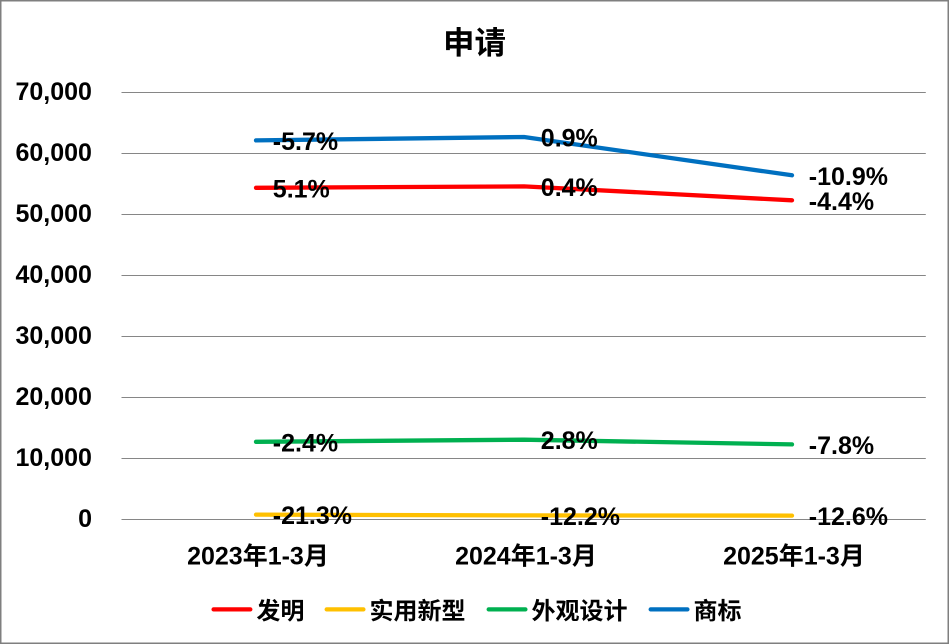  I want to click on svg-text: -2.4%, so click(305, 443).